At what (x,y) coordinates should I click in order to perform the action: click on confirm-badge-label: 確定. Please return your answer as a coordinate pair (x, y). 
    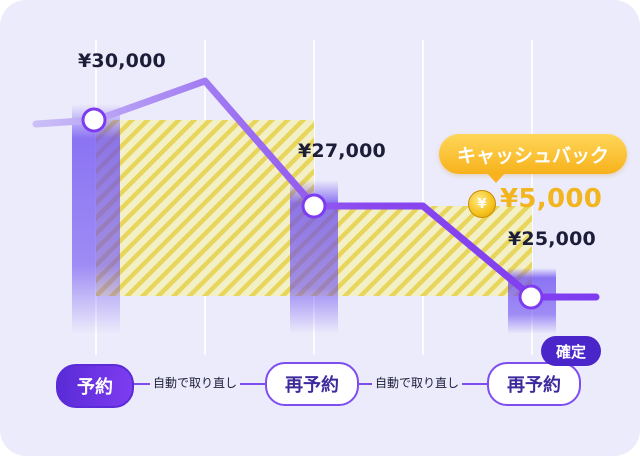
    Looking at the image, I should click on (570, 351).